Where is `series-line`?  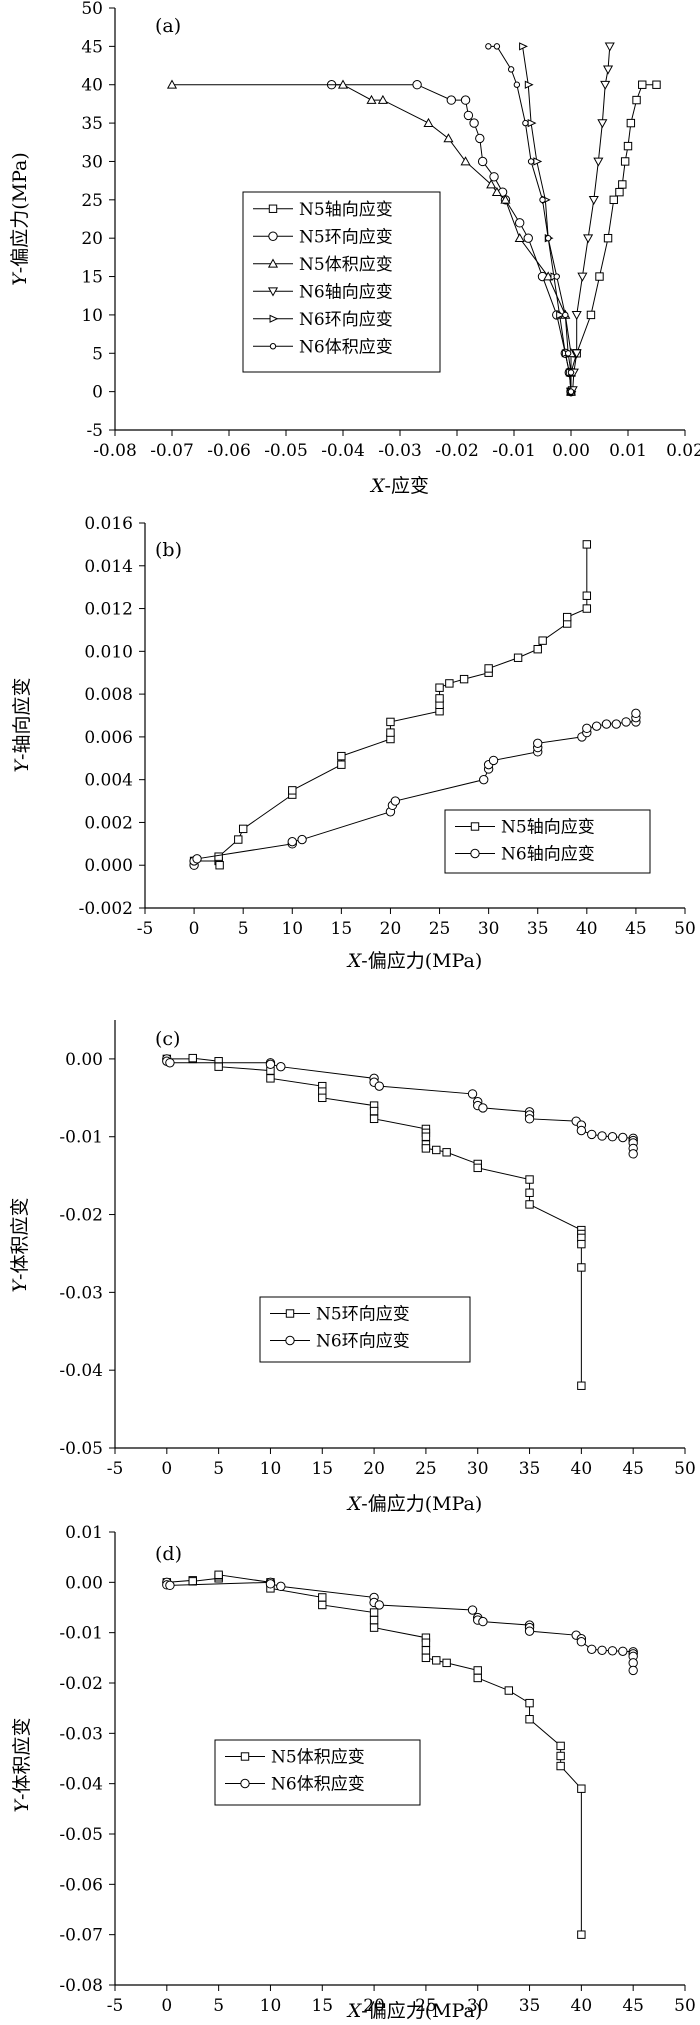
series-line is located at coordinates (590, 219).